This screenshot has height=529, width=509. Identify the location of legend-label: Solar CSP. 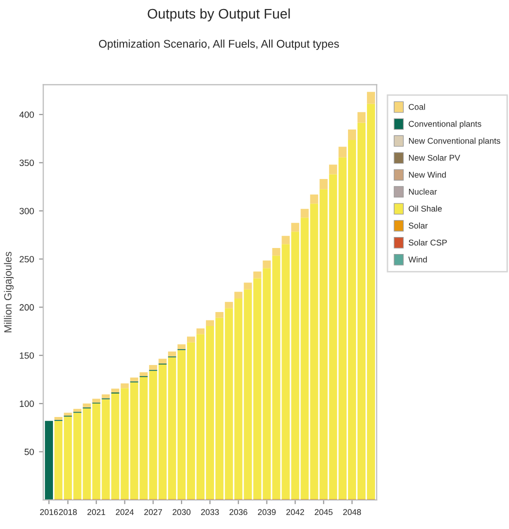
(427, 242).